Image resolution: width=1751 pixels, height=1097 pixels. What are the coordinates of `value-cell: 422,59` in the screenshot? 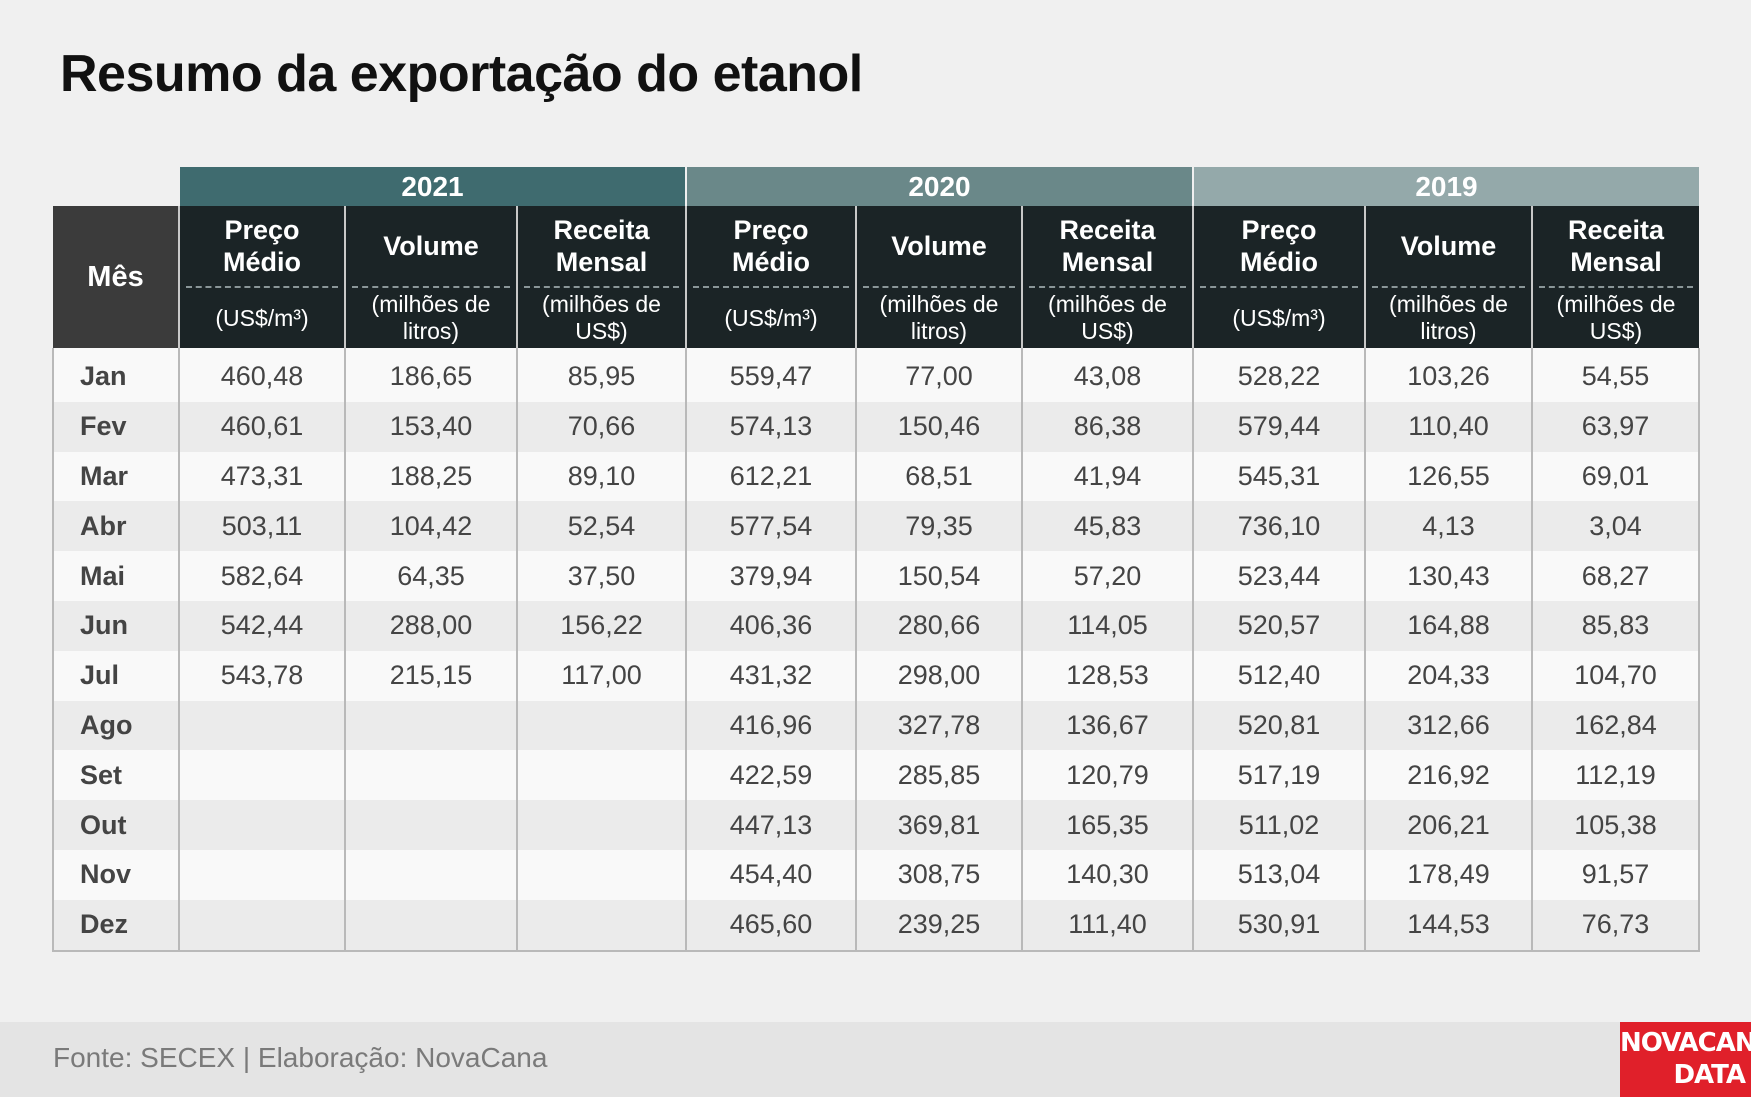 It's located at (770, 775).